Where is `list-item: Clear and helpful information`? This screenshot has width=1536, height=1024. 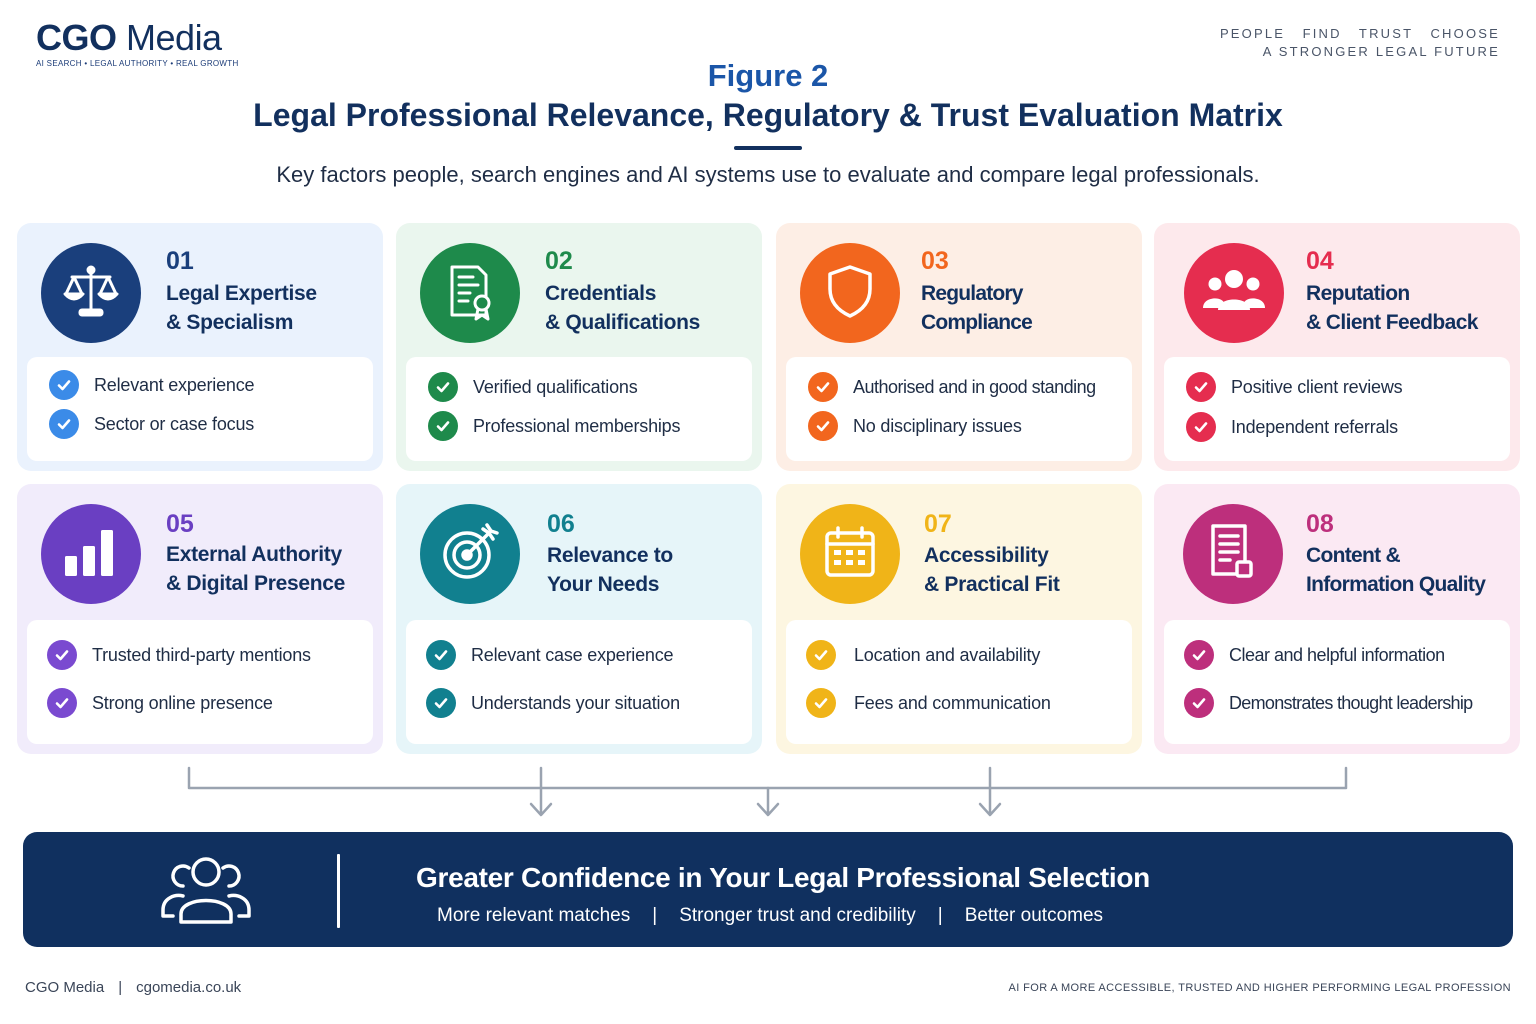 list-item: Clear and helpful information is located at coordinates (1314, 655).